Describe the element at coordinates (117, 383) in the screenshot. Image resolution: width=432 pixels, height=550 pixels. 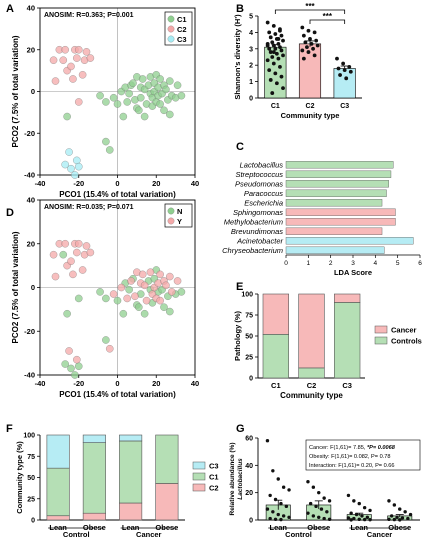
I see `x-tick-label: 0` at that location.